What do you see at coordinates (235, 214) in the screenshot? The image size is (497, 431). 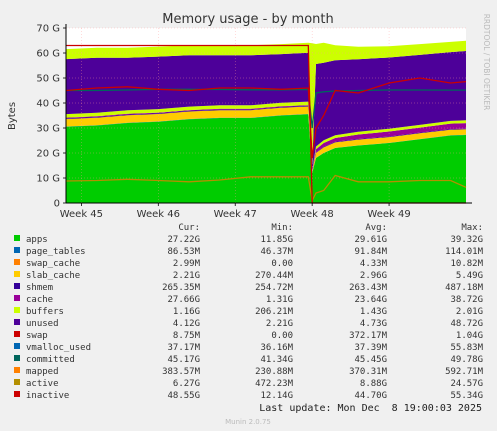 I see `x-tick-label: Week 47` at bounding box center [235, 214].